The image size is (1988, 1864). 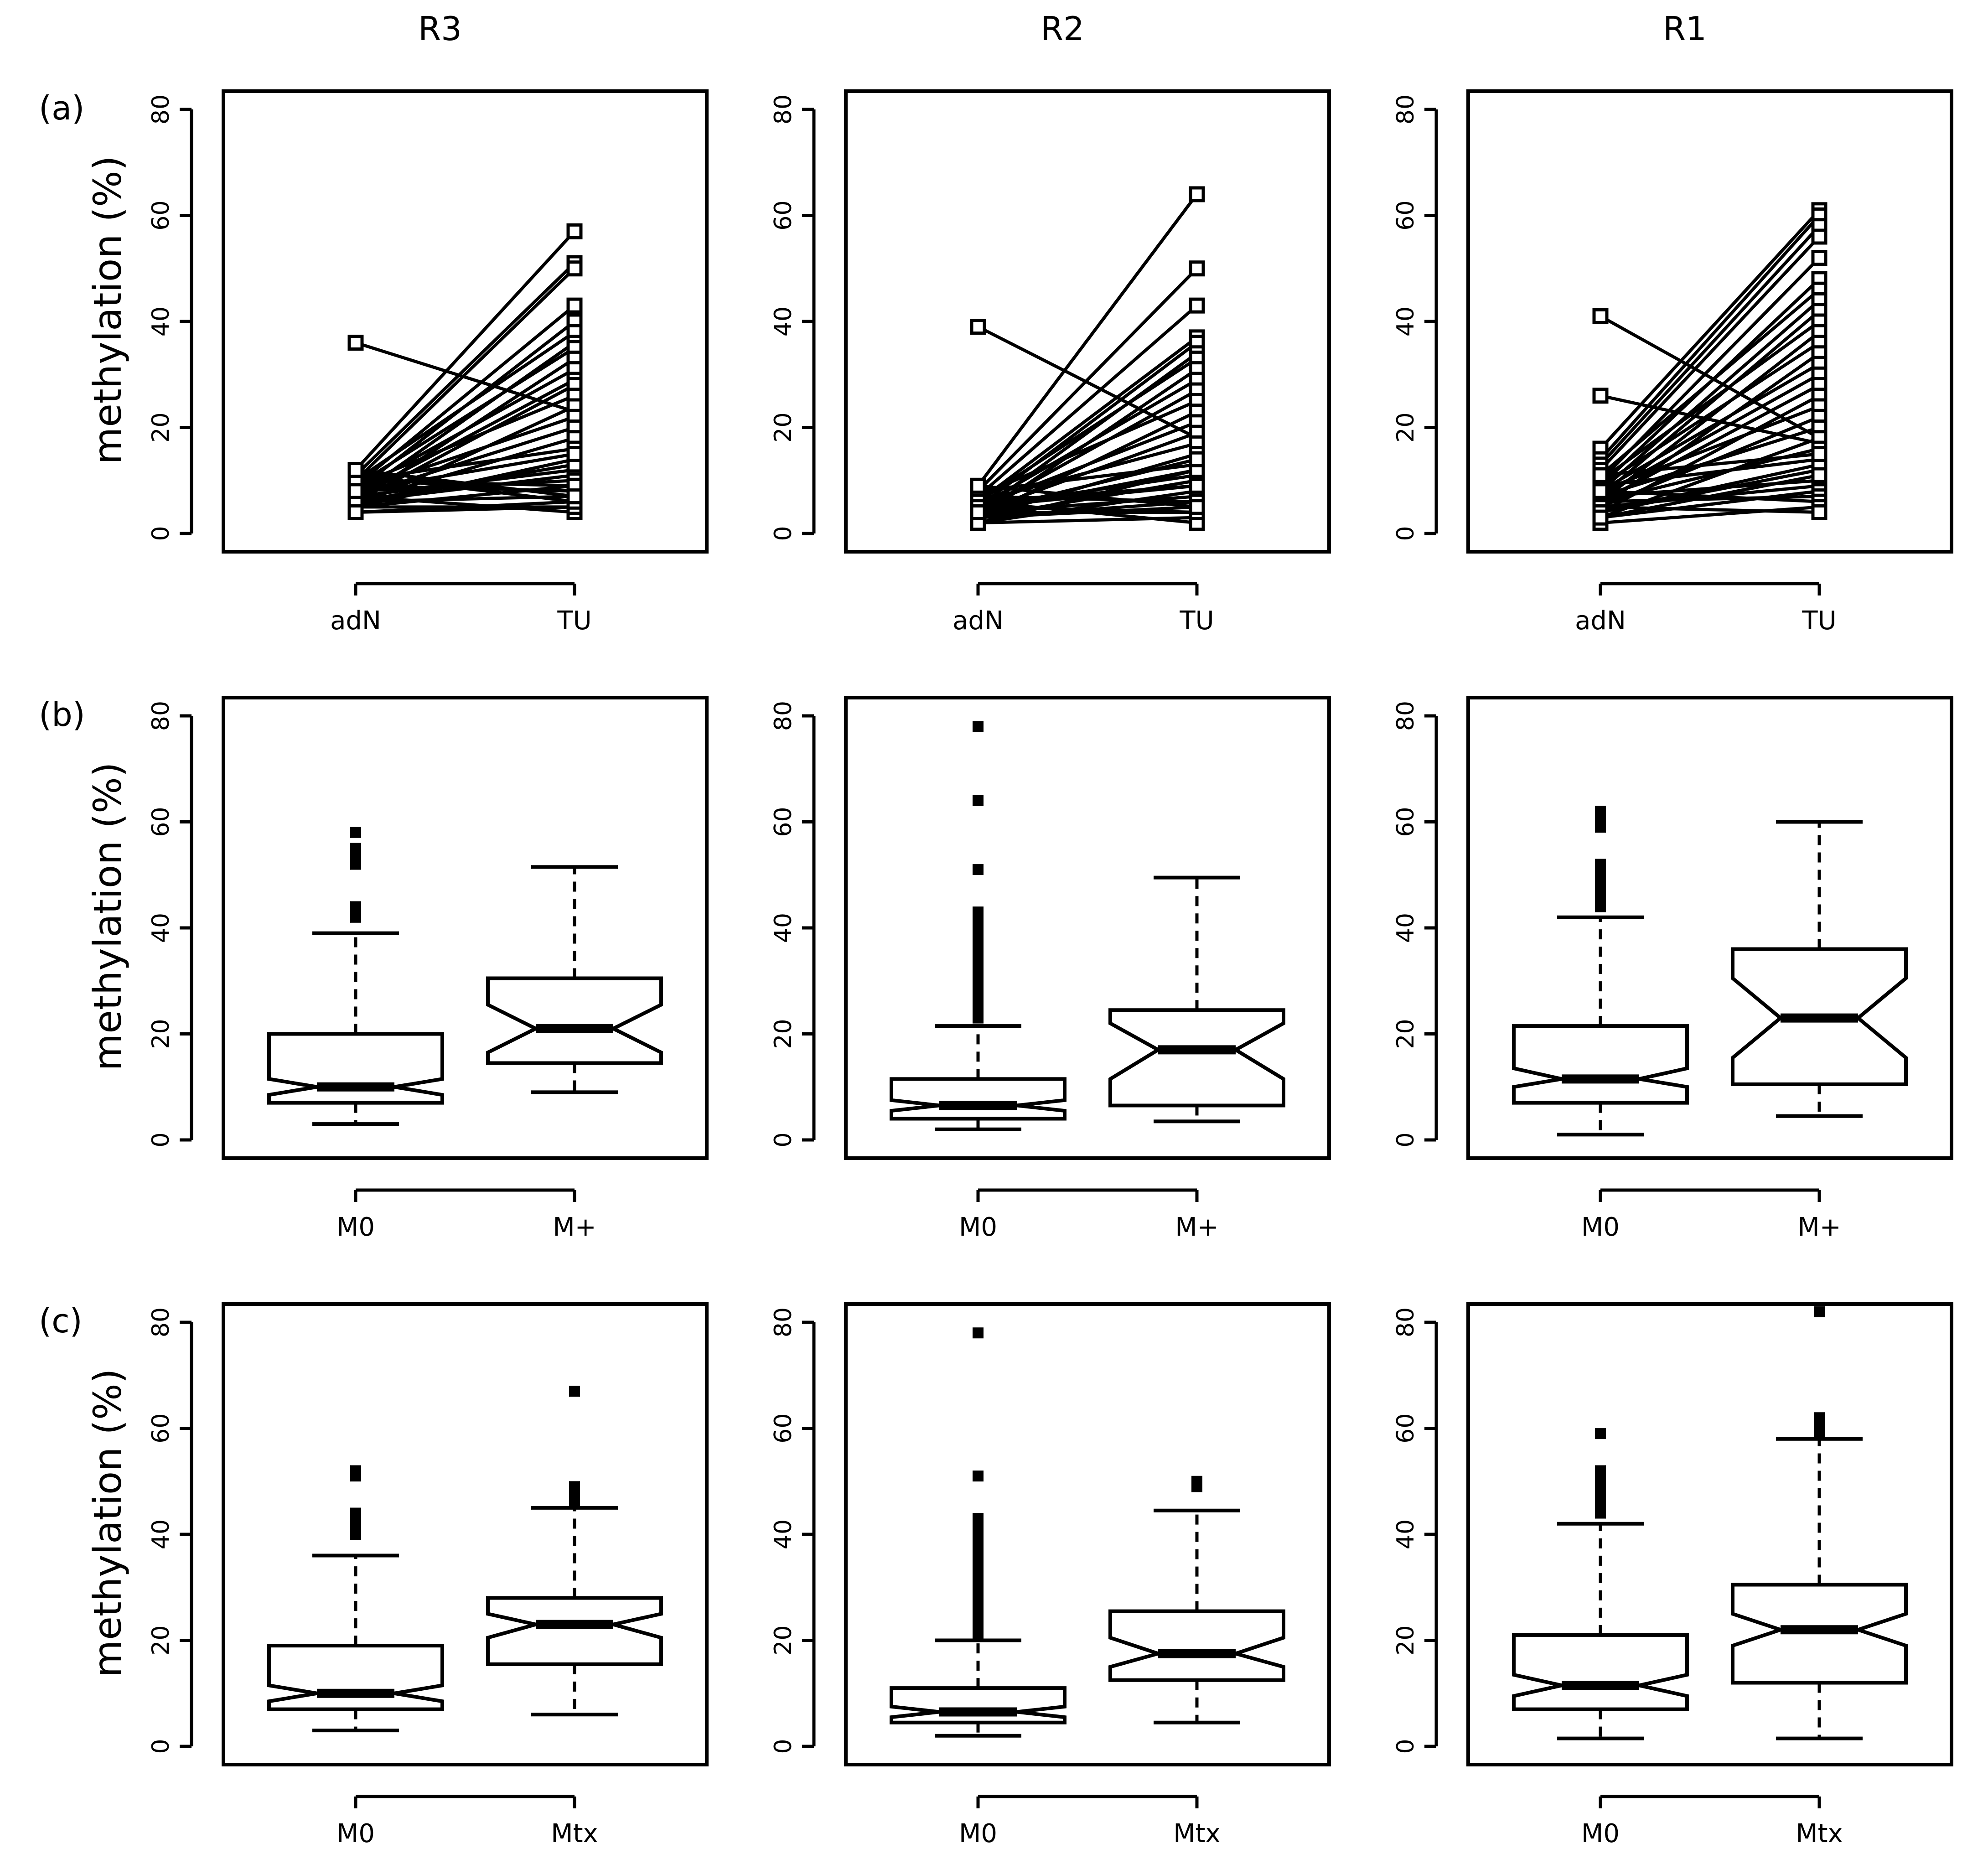 What do you see at coordinates (574, 1227) in the screenshot?
I see `x-category-label: M+` at bounding box center [574, 1227].